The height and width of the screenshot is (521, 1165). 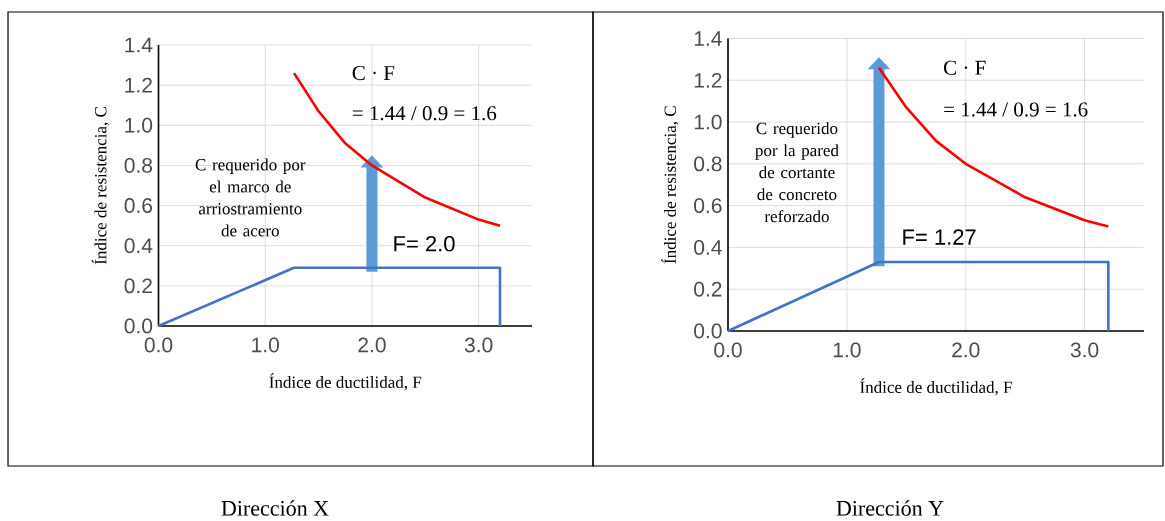 What do you see at coordinates (275, 508) in the screenshot?
I see `text: Dirección X` at bounding box center [275, 508].